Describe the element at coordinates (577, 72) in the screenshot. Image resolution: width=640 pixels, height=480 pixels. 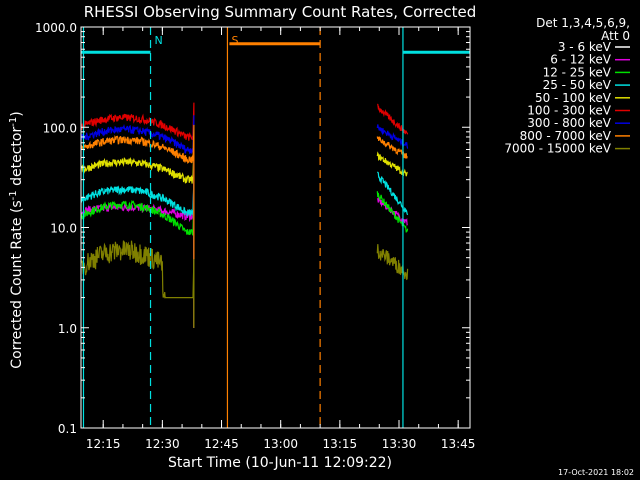
I see `legend-label-2: 12 - 25 keV` at that location.